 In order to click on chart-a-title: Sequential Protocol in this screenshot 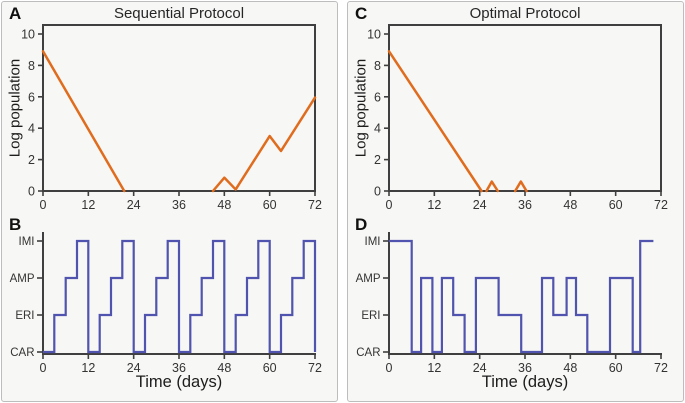, I will do `click(179, 13)`.